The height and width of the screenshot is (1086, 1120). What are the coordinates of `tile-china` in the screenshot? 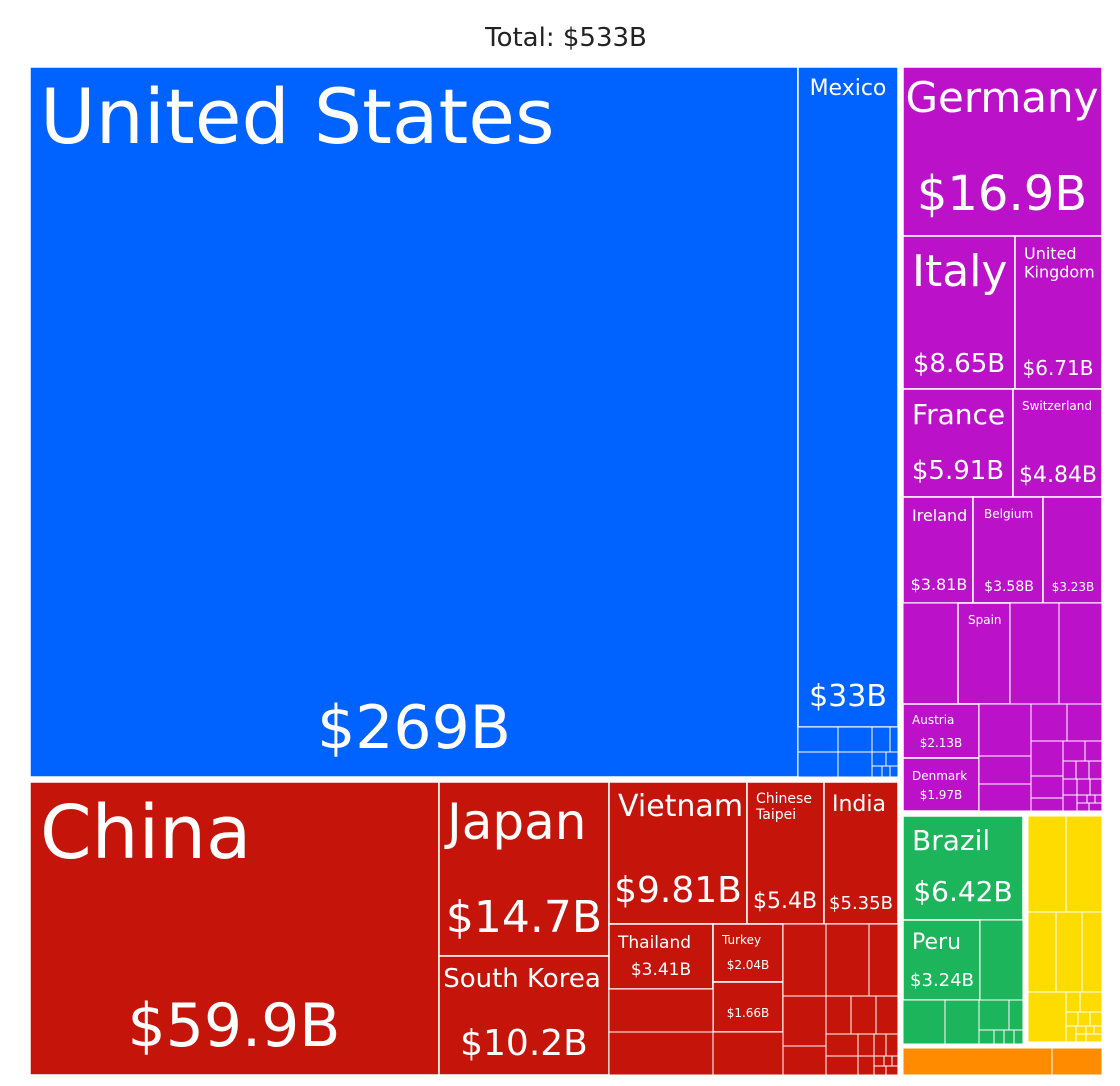 It's located at (234, 928).